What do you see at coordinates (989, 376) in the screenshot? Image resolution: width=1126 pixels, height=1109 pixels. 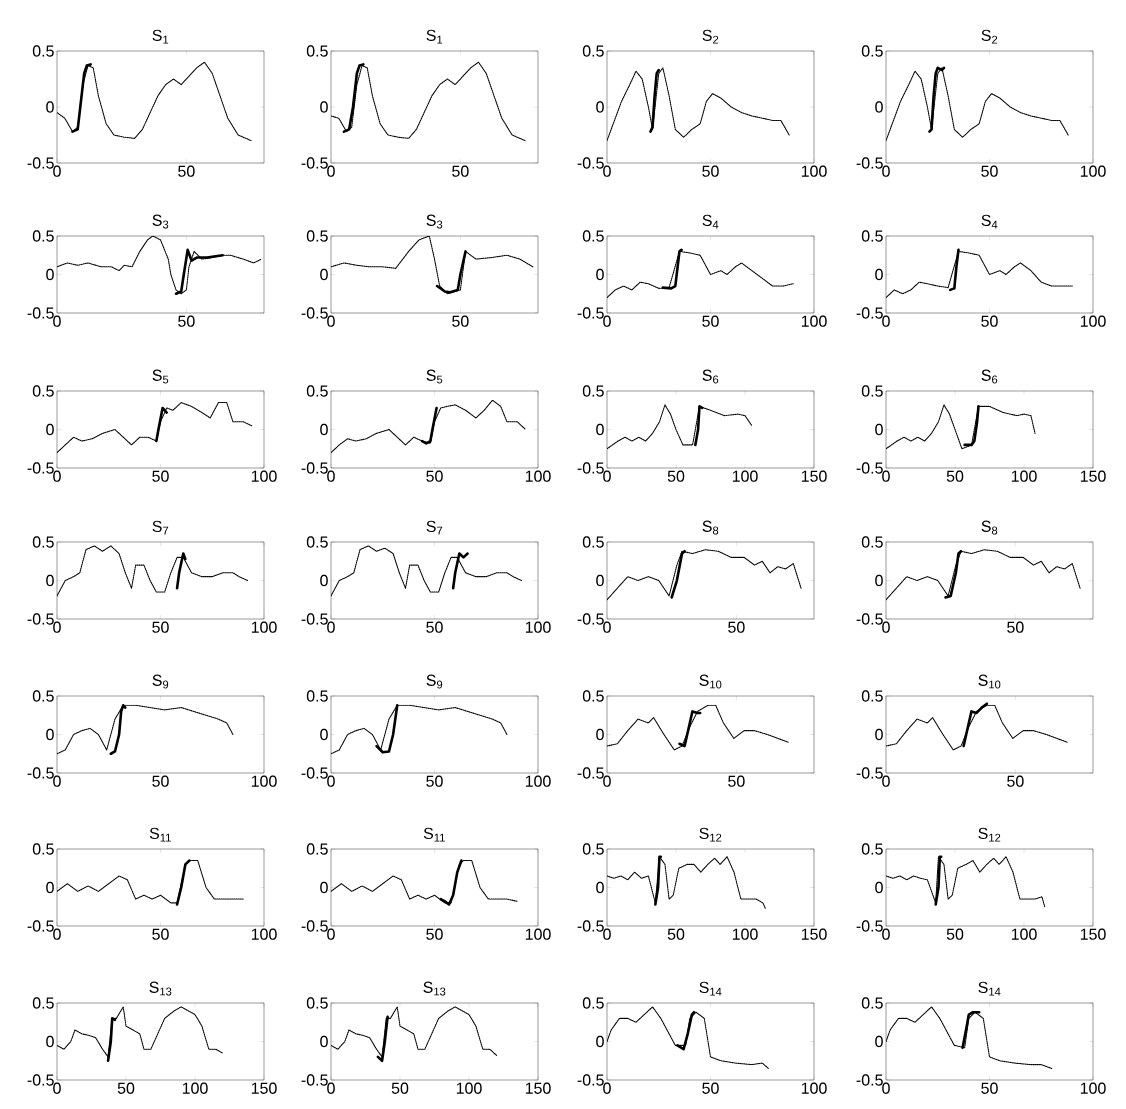 I see `chart-title: S$_{6}$` at bounding box center [989, 376].